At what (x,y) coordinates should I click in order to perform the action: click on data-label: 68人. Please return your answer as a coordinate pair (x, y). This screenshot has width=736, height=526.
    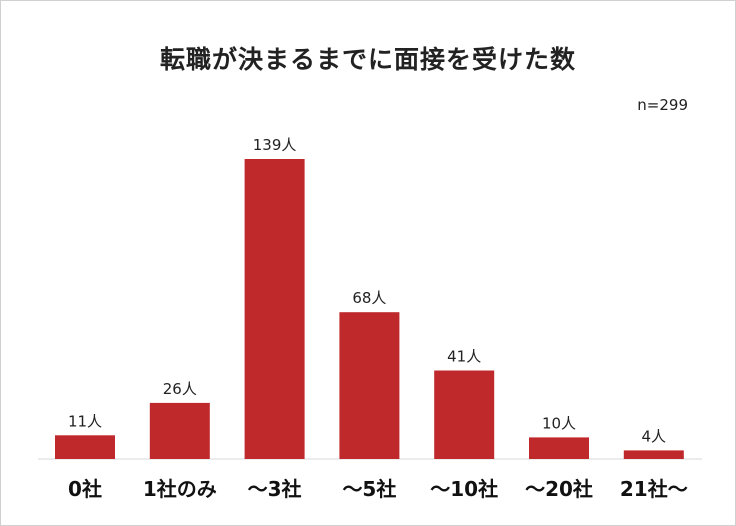
    Looking at the image, I should click on (369, 298).